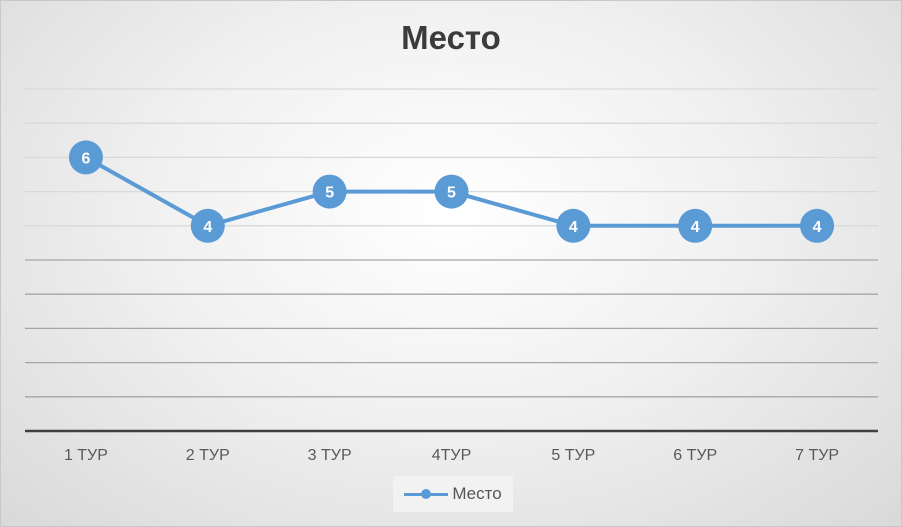 The width and height of the screenshot is (902, 527). Describe the element at coordinates (817, 455) in the screenshot. I see `x-tick-label: 7 ТУР` at that location.